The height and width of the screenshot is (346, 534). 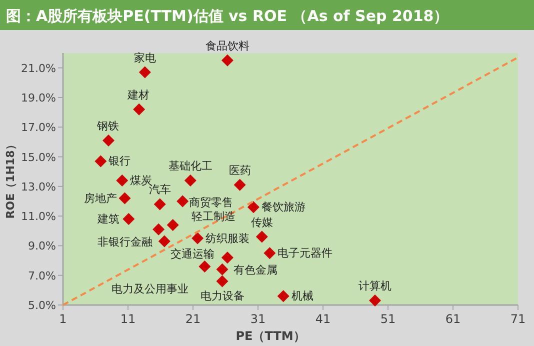 What do you see at coordinates (192, 253) in the screenshot?
I see `annotation: 交通运输` at bounding box center [192, 253].